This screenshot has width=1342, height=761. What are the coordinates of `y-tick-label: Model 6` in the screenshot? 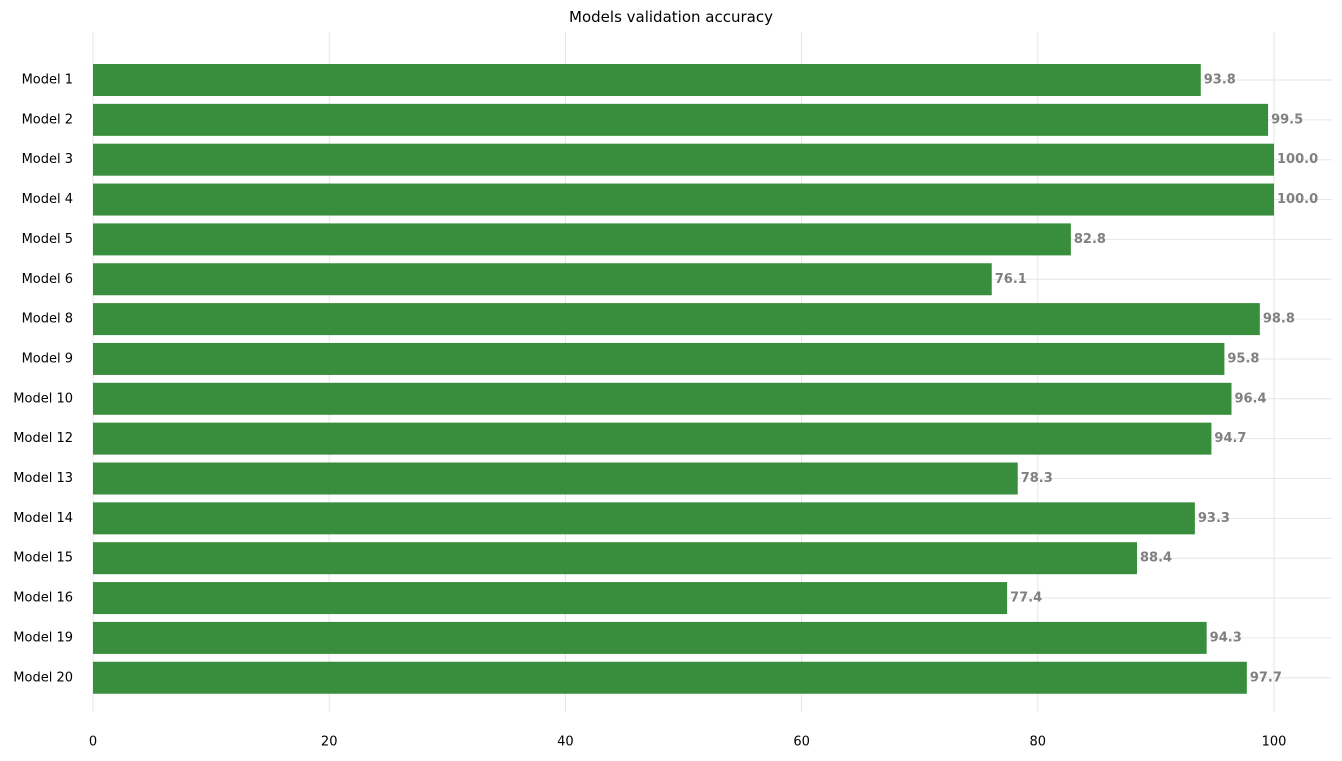 It's located at (47, 279).